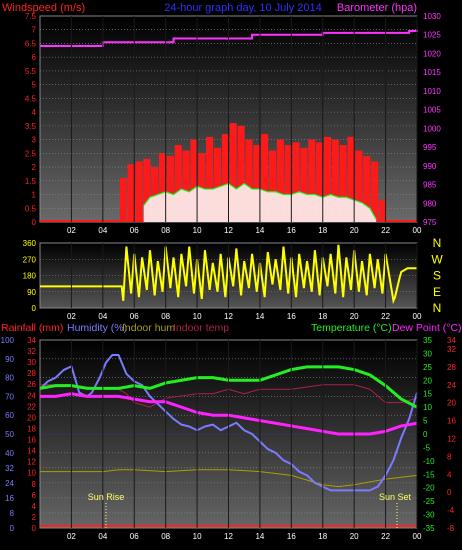 This screenshot has height=550, width=462. I want to click on temperature-y-tick-label: -15, so click(429, 474).